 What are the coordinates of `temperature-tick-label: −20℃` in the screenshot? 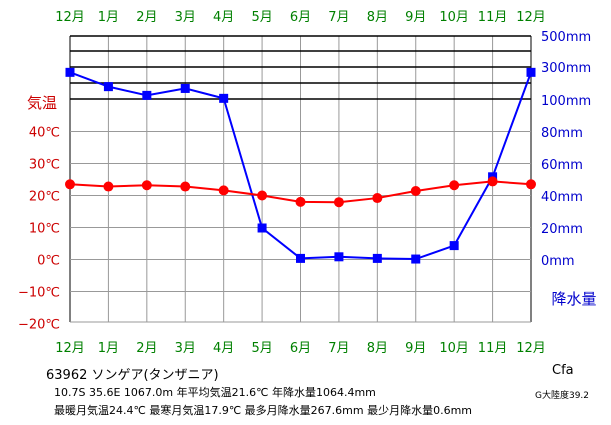 It's located at (39, 325).